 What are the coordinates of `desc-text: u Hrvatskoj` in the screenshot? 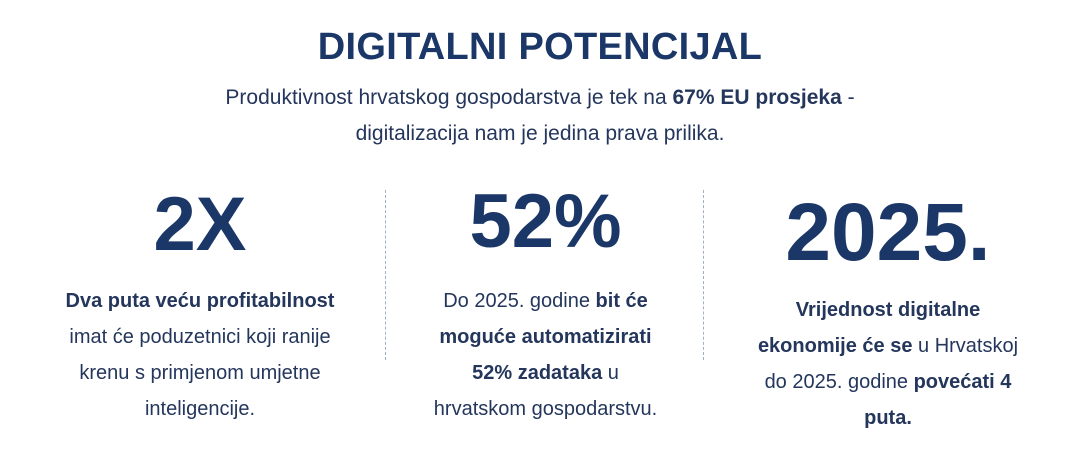 It's located at (965, 346).